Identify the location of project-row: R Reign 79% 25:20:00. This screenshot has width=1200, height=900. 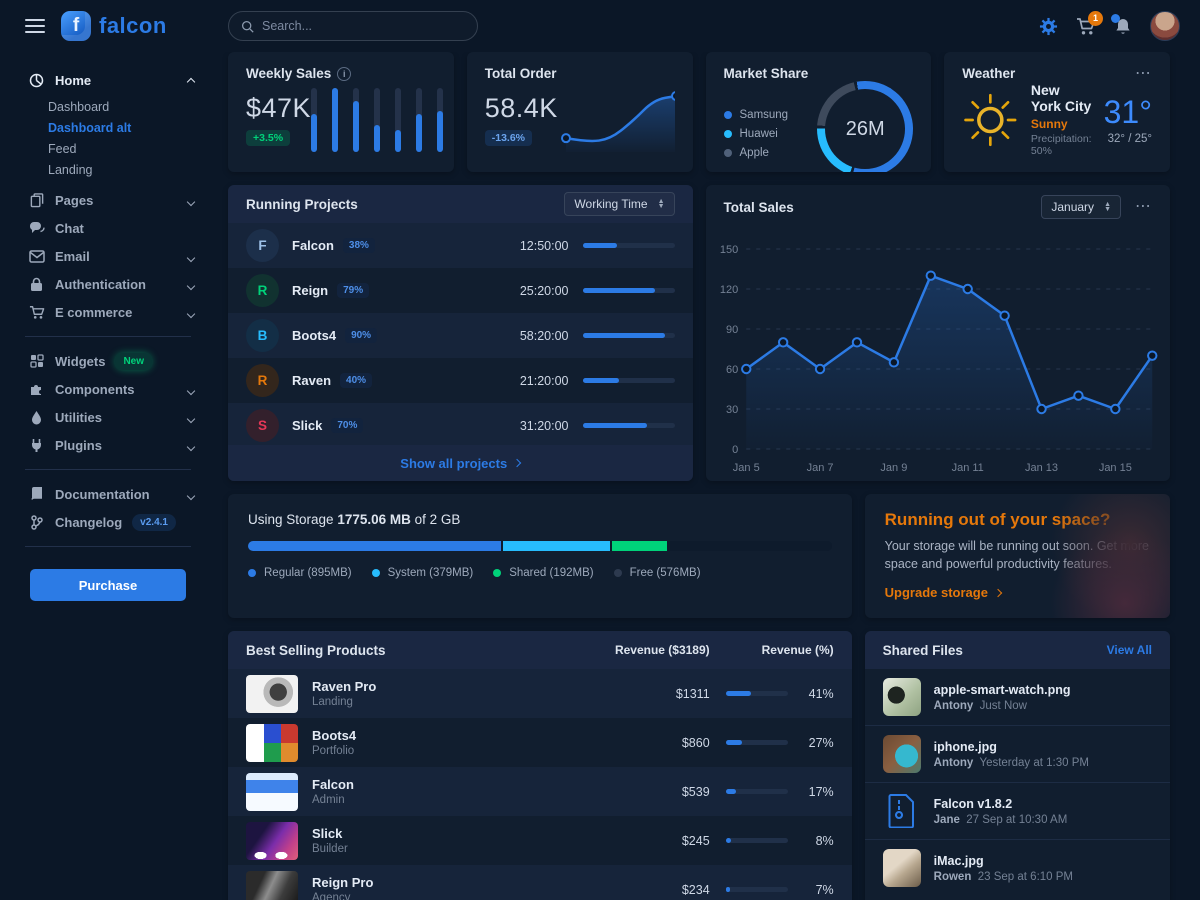
(460, 290).